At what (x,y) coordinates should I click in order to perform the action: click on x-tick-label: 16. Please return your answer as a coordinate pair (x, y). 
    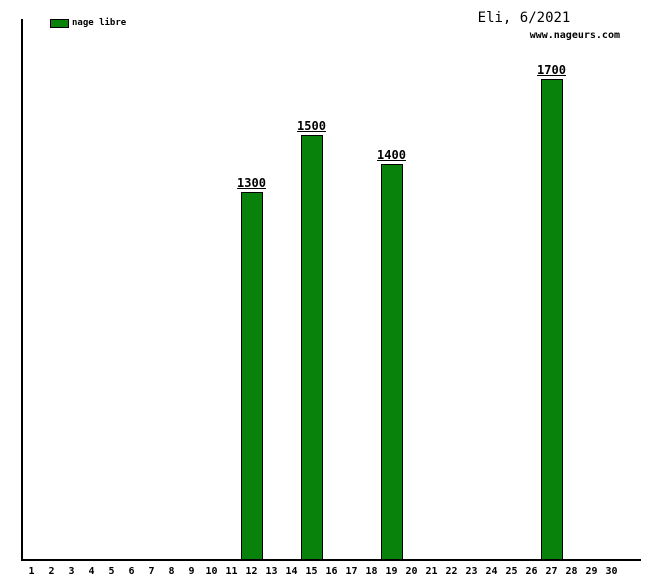
    Looking at the image, I should click on (331, 571).